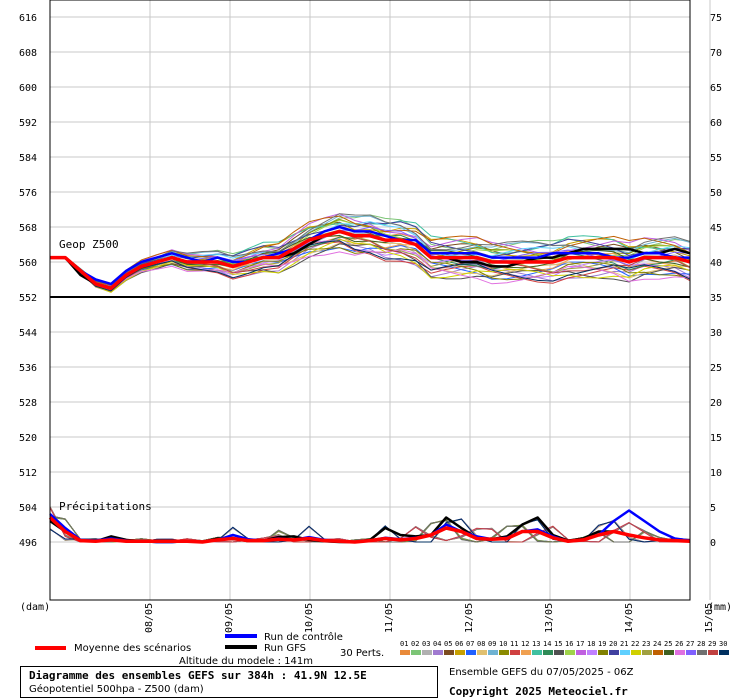 The width and height of the screenshot is (740, 700). I want to click on pert-number-28: 28, so click(701, 644).